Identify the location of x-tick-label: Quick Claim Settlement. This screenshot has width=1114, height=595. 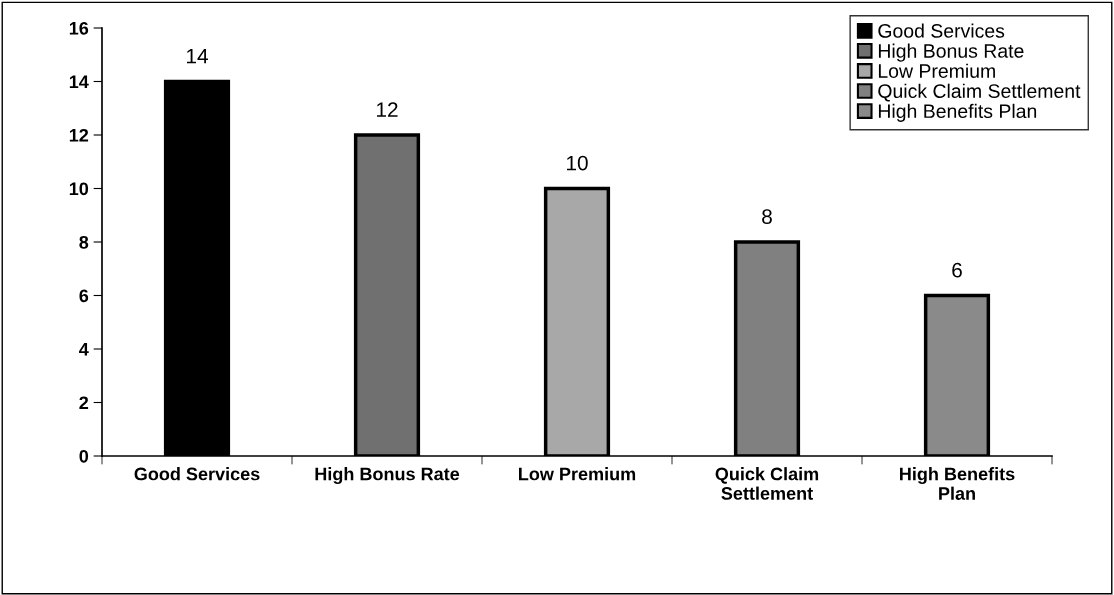
(767, 483).